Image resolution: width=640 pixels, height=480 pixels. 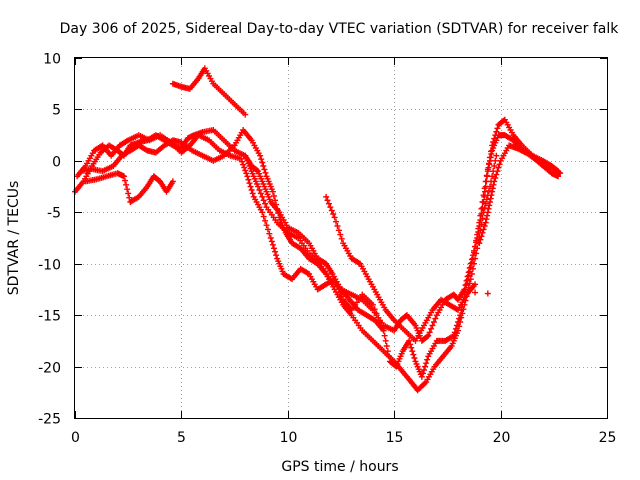 What do you see at coordinates (395, 438) in the screenshot?
I see `x-tick-label: 15` at bounding box center [395, 438].